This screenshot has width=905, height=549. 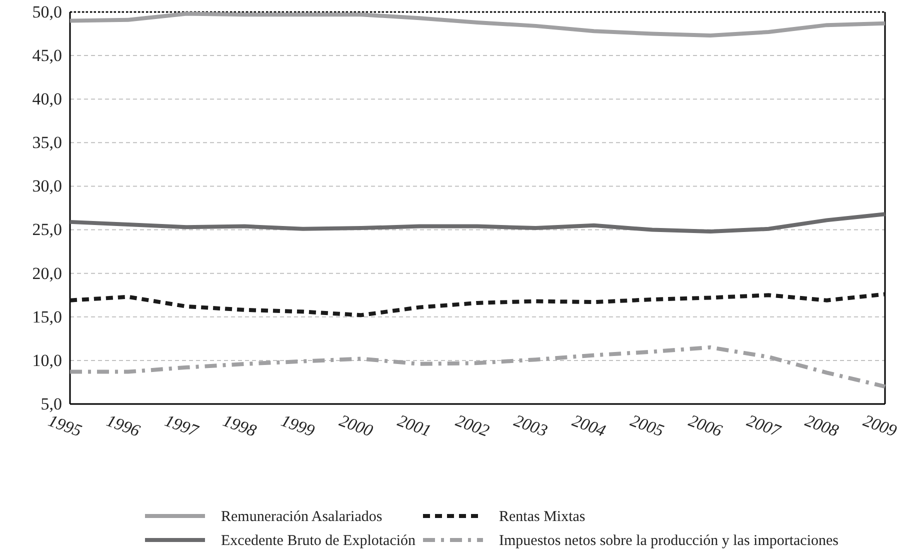 What do you see at coordinates (47, 360) in the screenshot?
I see `y-tick-label: 10,0` at bounding box center [47, 360].